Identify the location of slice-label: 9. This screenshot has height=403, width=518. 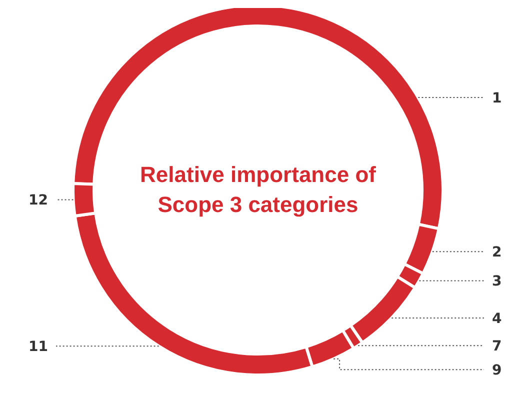
(497, 370).